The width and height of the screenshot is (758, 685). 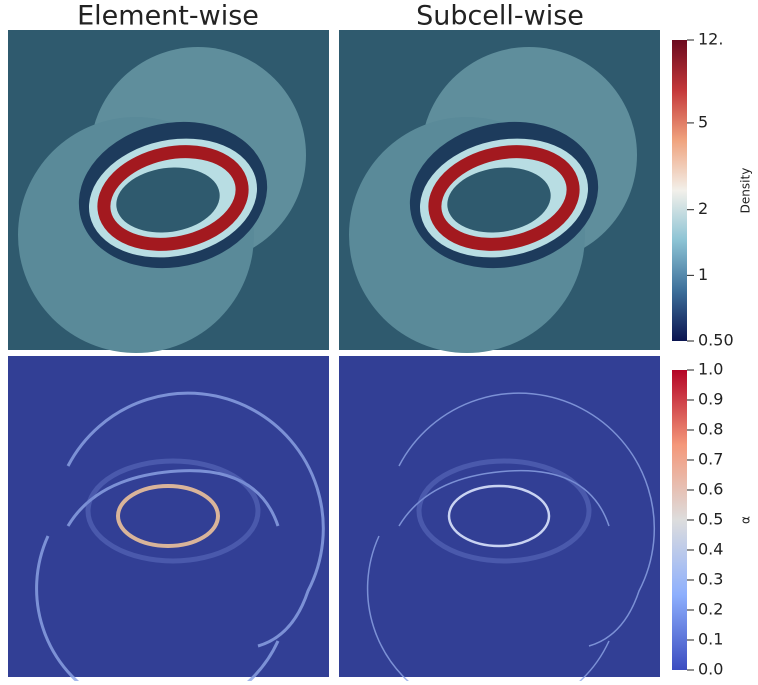 I want to click on tick-label: 0.9, so click(x=710, y=399).